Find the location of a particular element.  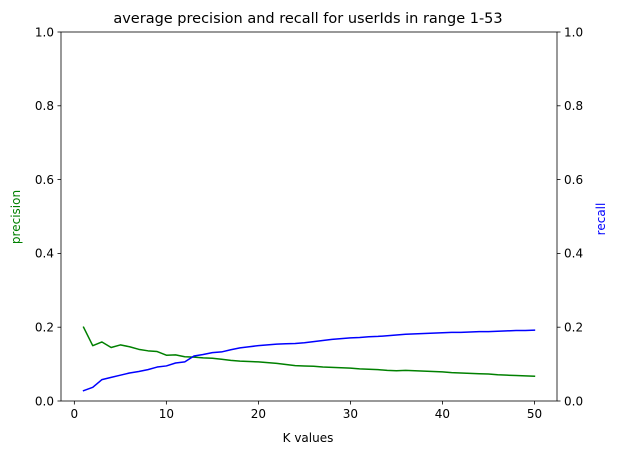

series-line-recall is located at coordinates (309, 360).